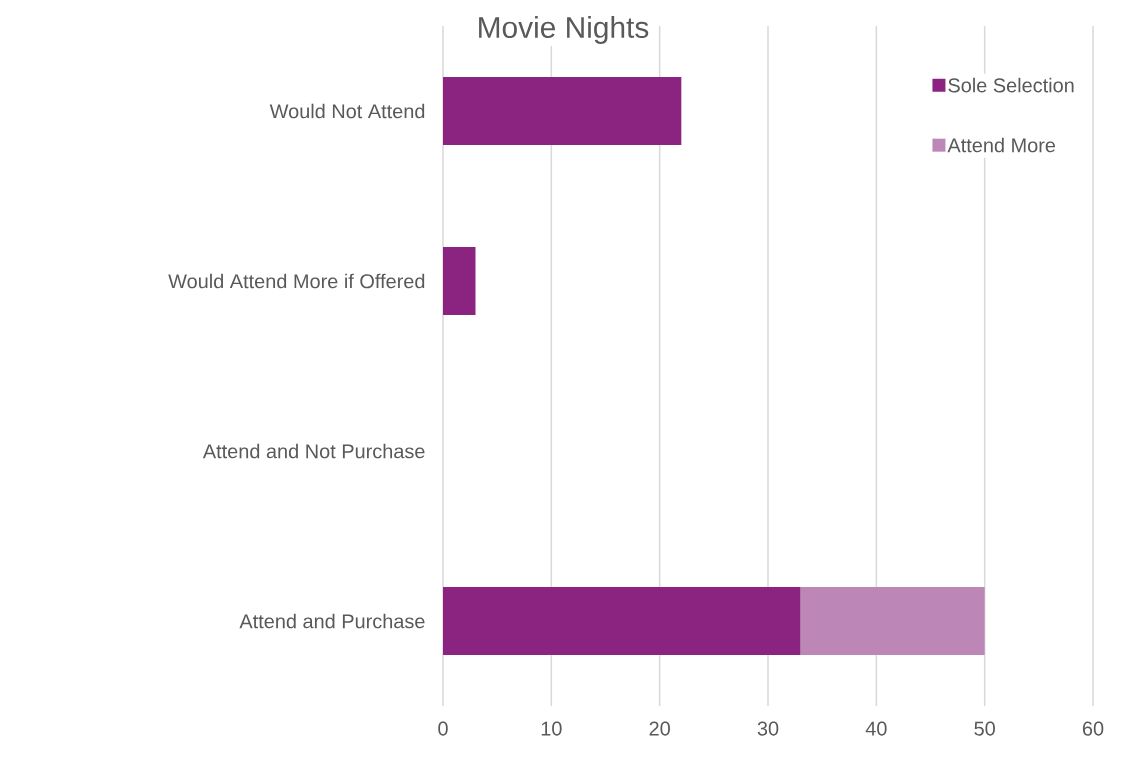 The width and height of the screenshot is (1124, 761). Describe the element at coordinates (768, 728) in the screenshot. I see `x-tick-label: 30` at that location.